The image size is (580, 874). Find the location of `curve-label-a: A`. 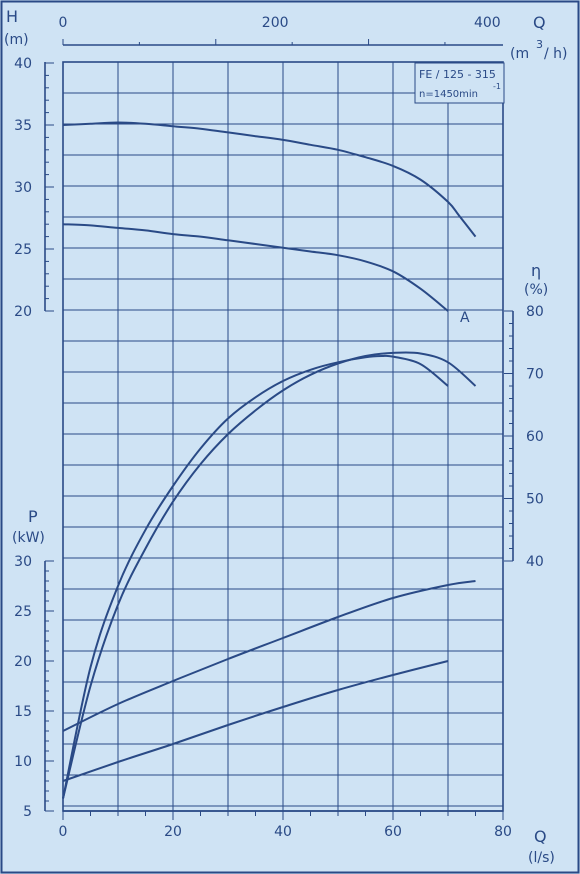

curve-label-a: A is located at coordinates (465, 318).